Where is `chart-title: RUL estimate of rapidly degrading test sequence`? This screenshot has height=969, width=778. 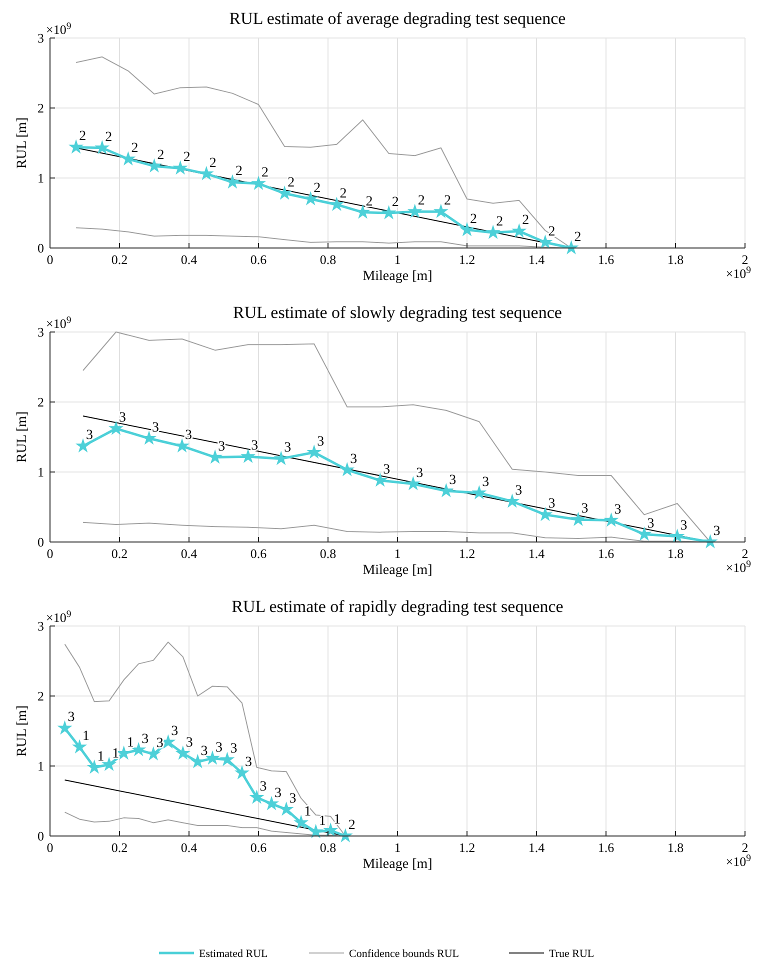
chart-title: RUL estimate of rapidly degrading test sequence is located at coordinates (398, 606).